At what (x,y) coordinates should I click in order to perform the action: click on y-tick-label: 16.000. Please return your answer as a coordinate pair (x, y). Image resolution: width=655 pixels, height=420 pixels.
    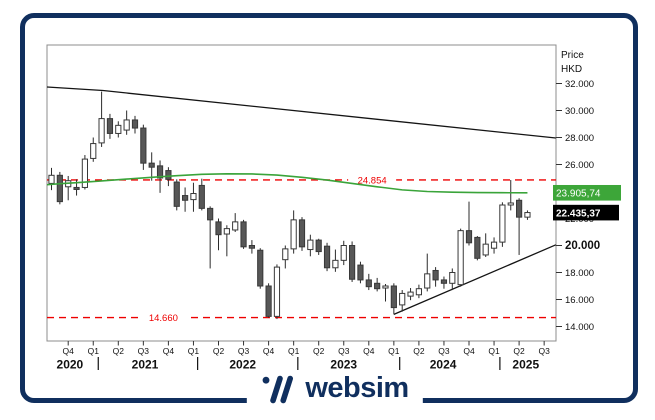
    Looking at the image, I should click on (579, 300).